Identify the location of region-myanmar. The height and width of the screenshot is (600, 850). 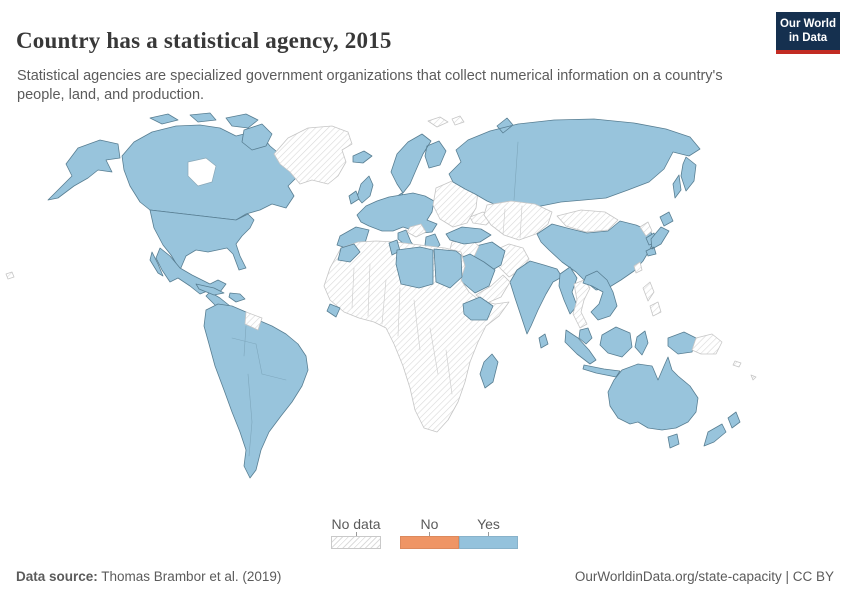
(568, 290).